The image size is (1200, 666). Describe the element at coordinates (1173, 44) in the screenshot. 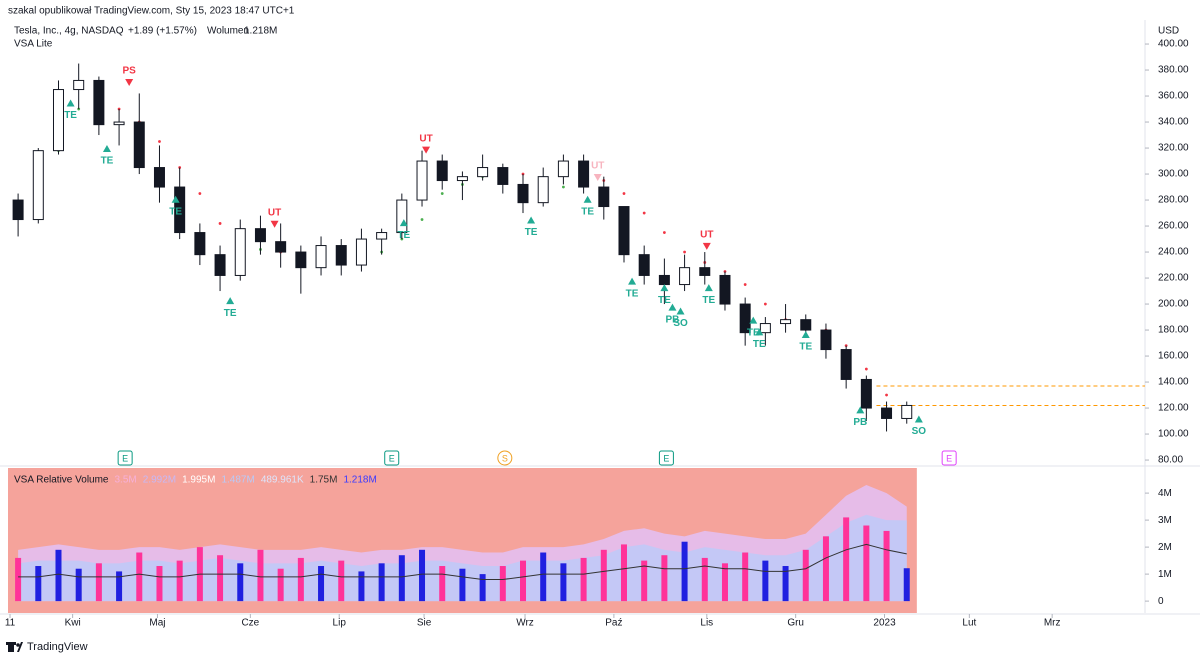

I see `y-tick-label: 400.00` at that location.